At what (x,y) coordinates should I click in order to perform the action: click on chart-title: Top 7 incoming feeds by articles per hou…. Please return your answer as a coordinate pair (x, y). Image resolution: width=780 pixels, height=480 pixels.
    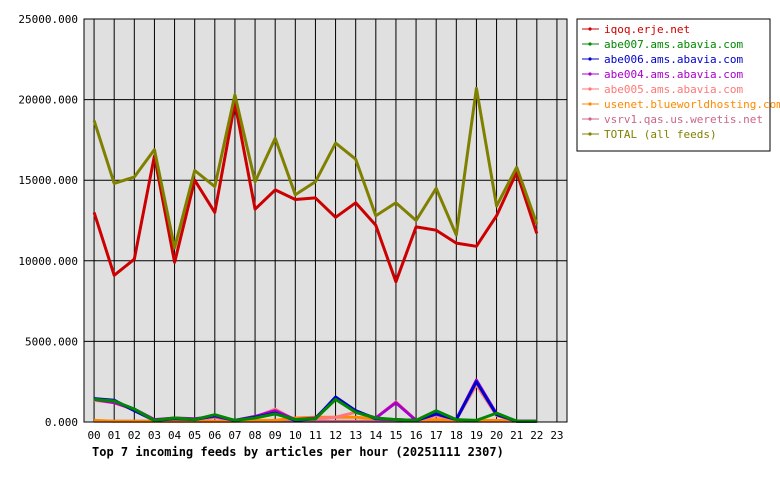
    Looking at the image, I should click on (298, 452).